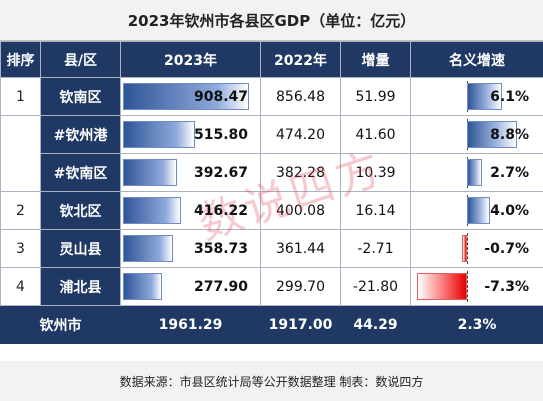  I want to click on growth-cell: 4.0%, so click(476, 210).